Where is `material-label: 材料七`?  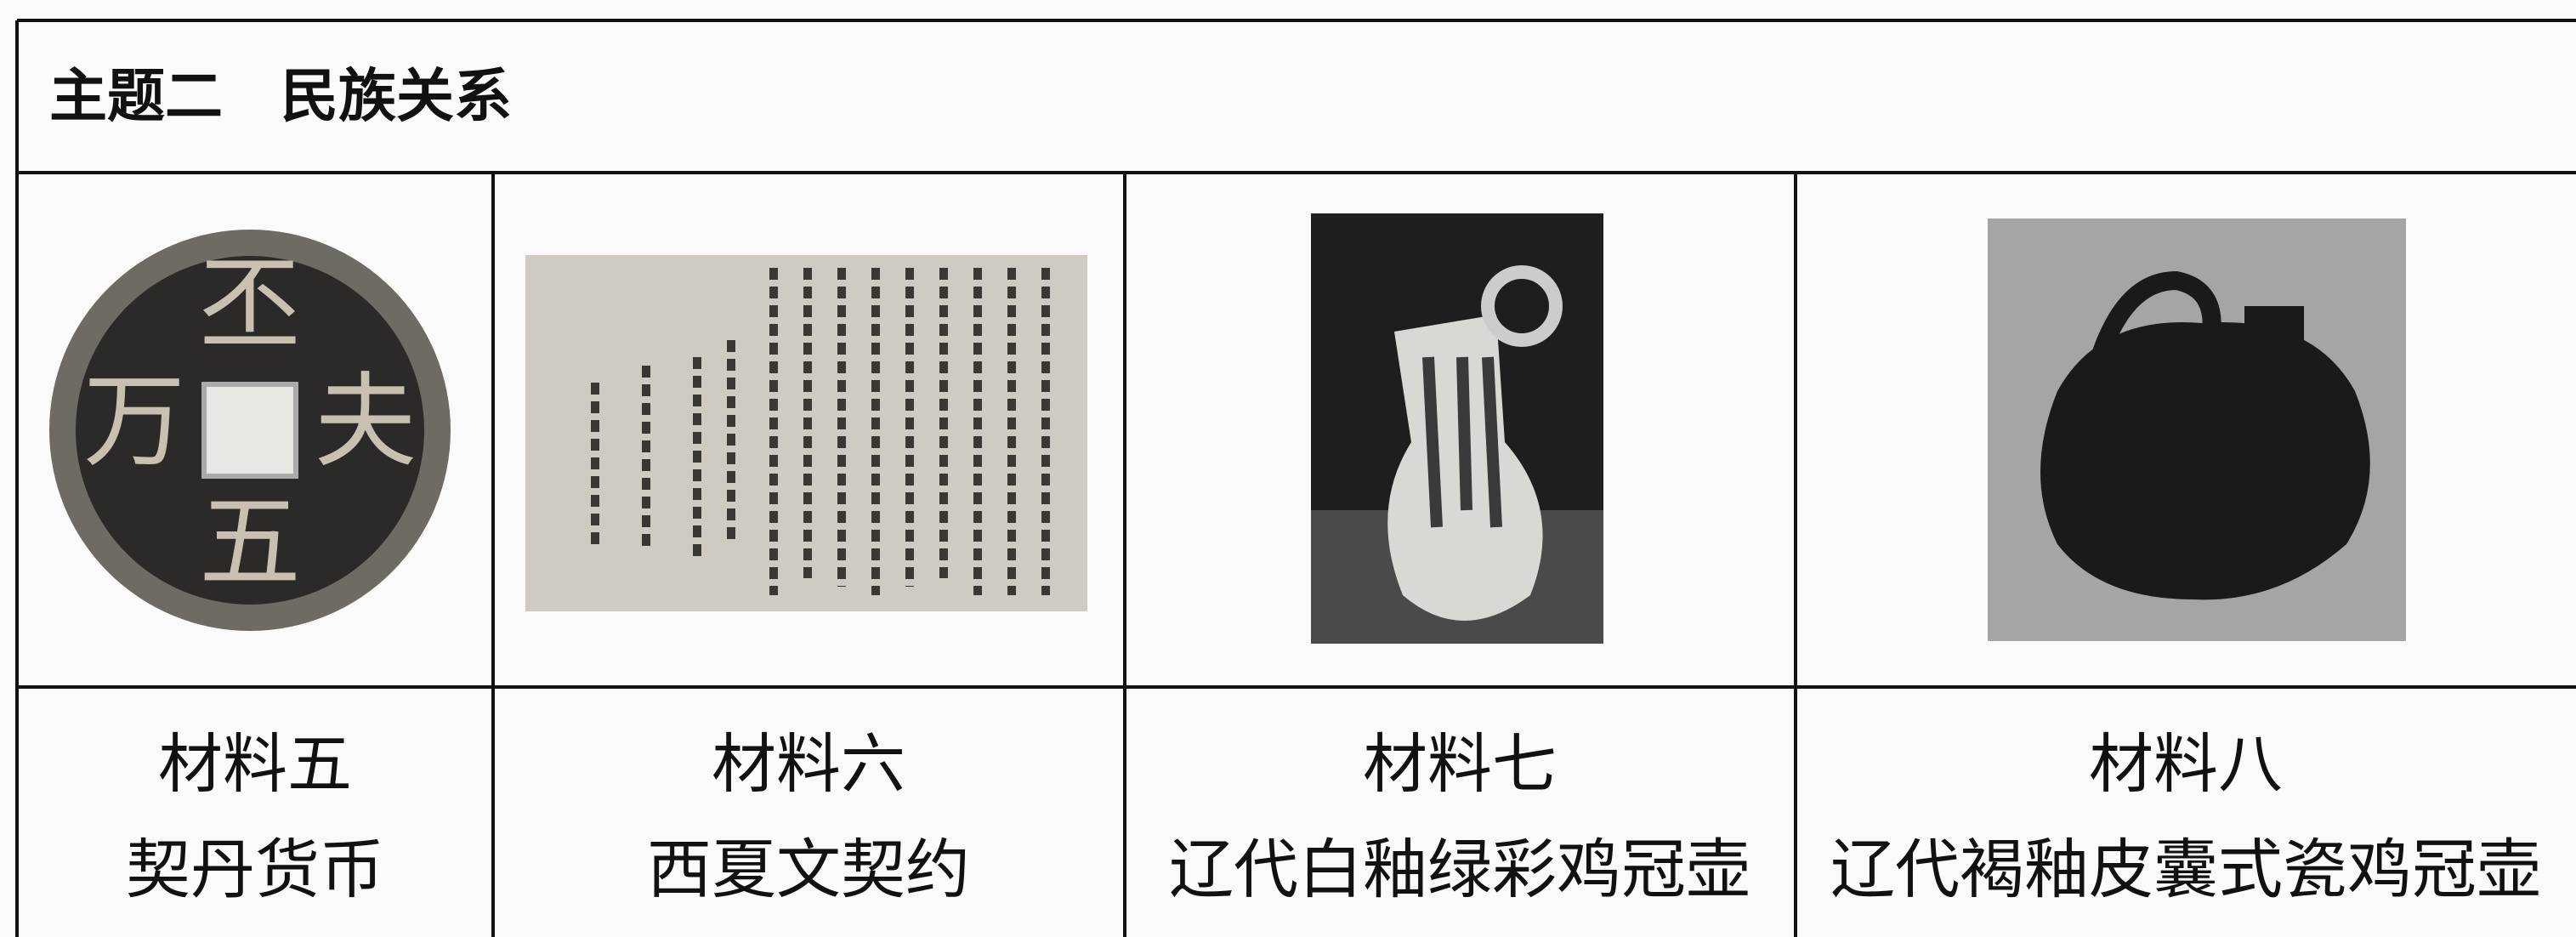 material-label: 材料七 is located at coordinates (1460, 764).